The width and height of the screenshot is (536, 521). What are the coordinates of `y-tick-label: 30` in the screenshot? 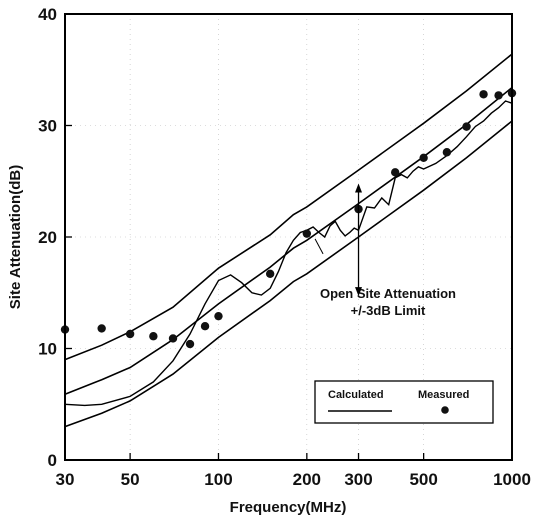 It's located at (47, 126).